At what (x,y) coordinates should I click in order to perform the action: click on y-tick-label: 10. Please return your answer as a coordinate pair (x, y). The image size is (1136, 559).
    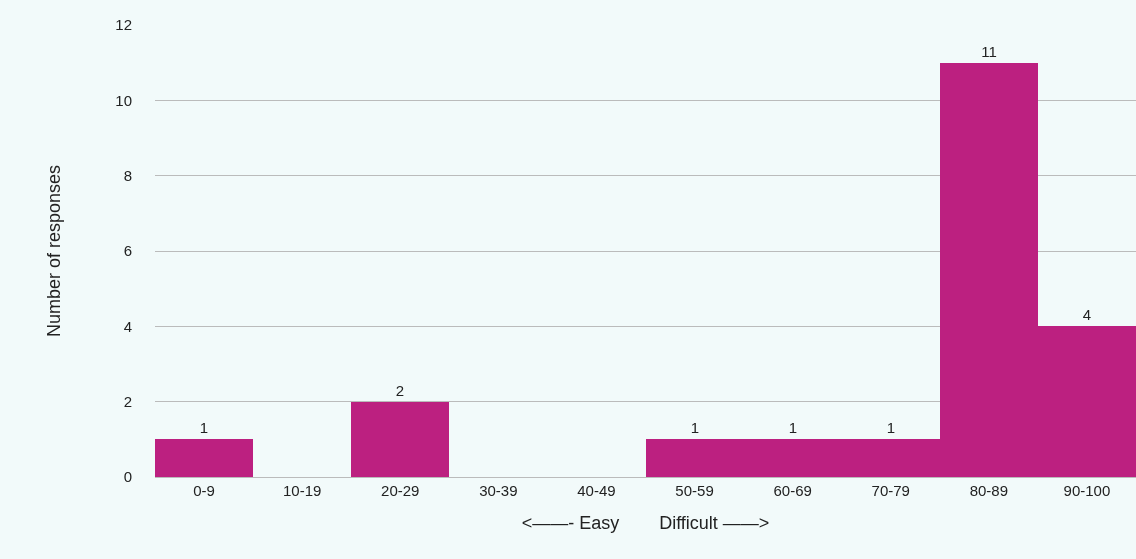
    Looking at the image, I should click on (123, 100).